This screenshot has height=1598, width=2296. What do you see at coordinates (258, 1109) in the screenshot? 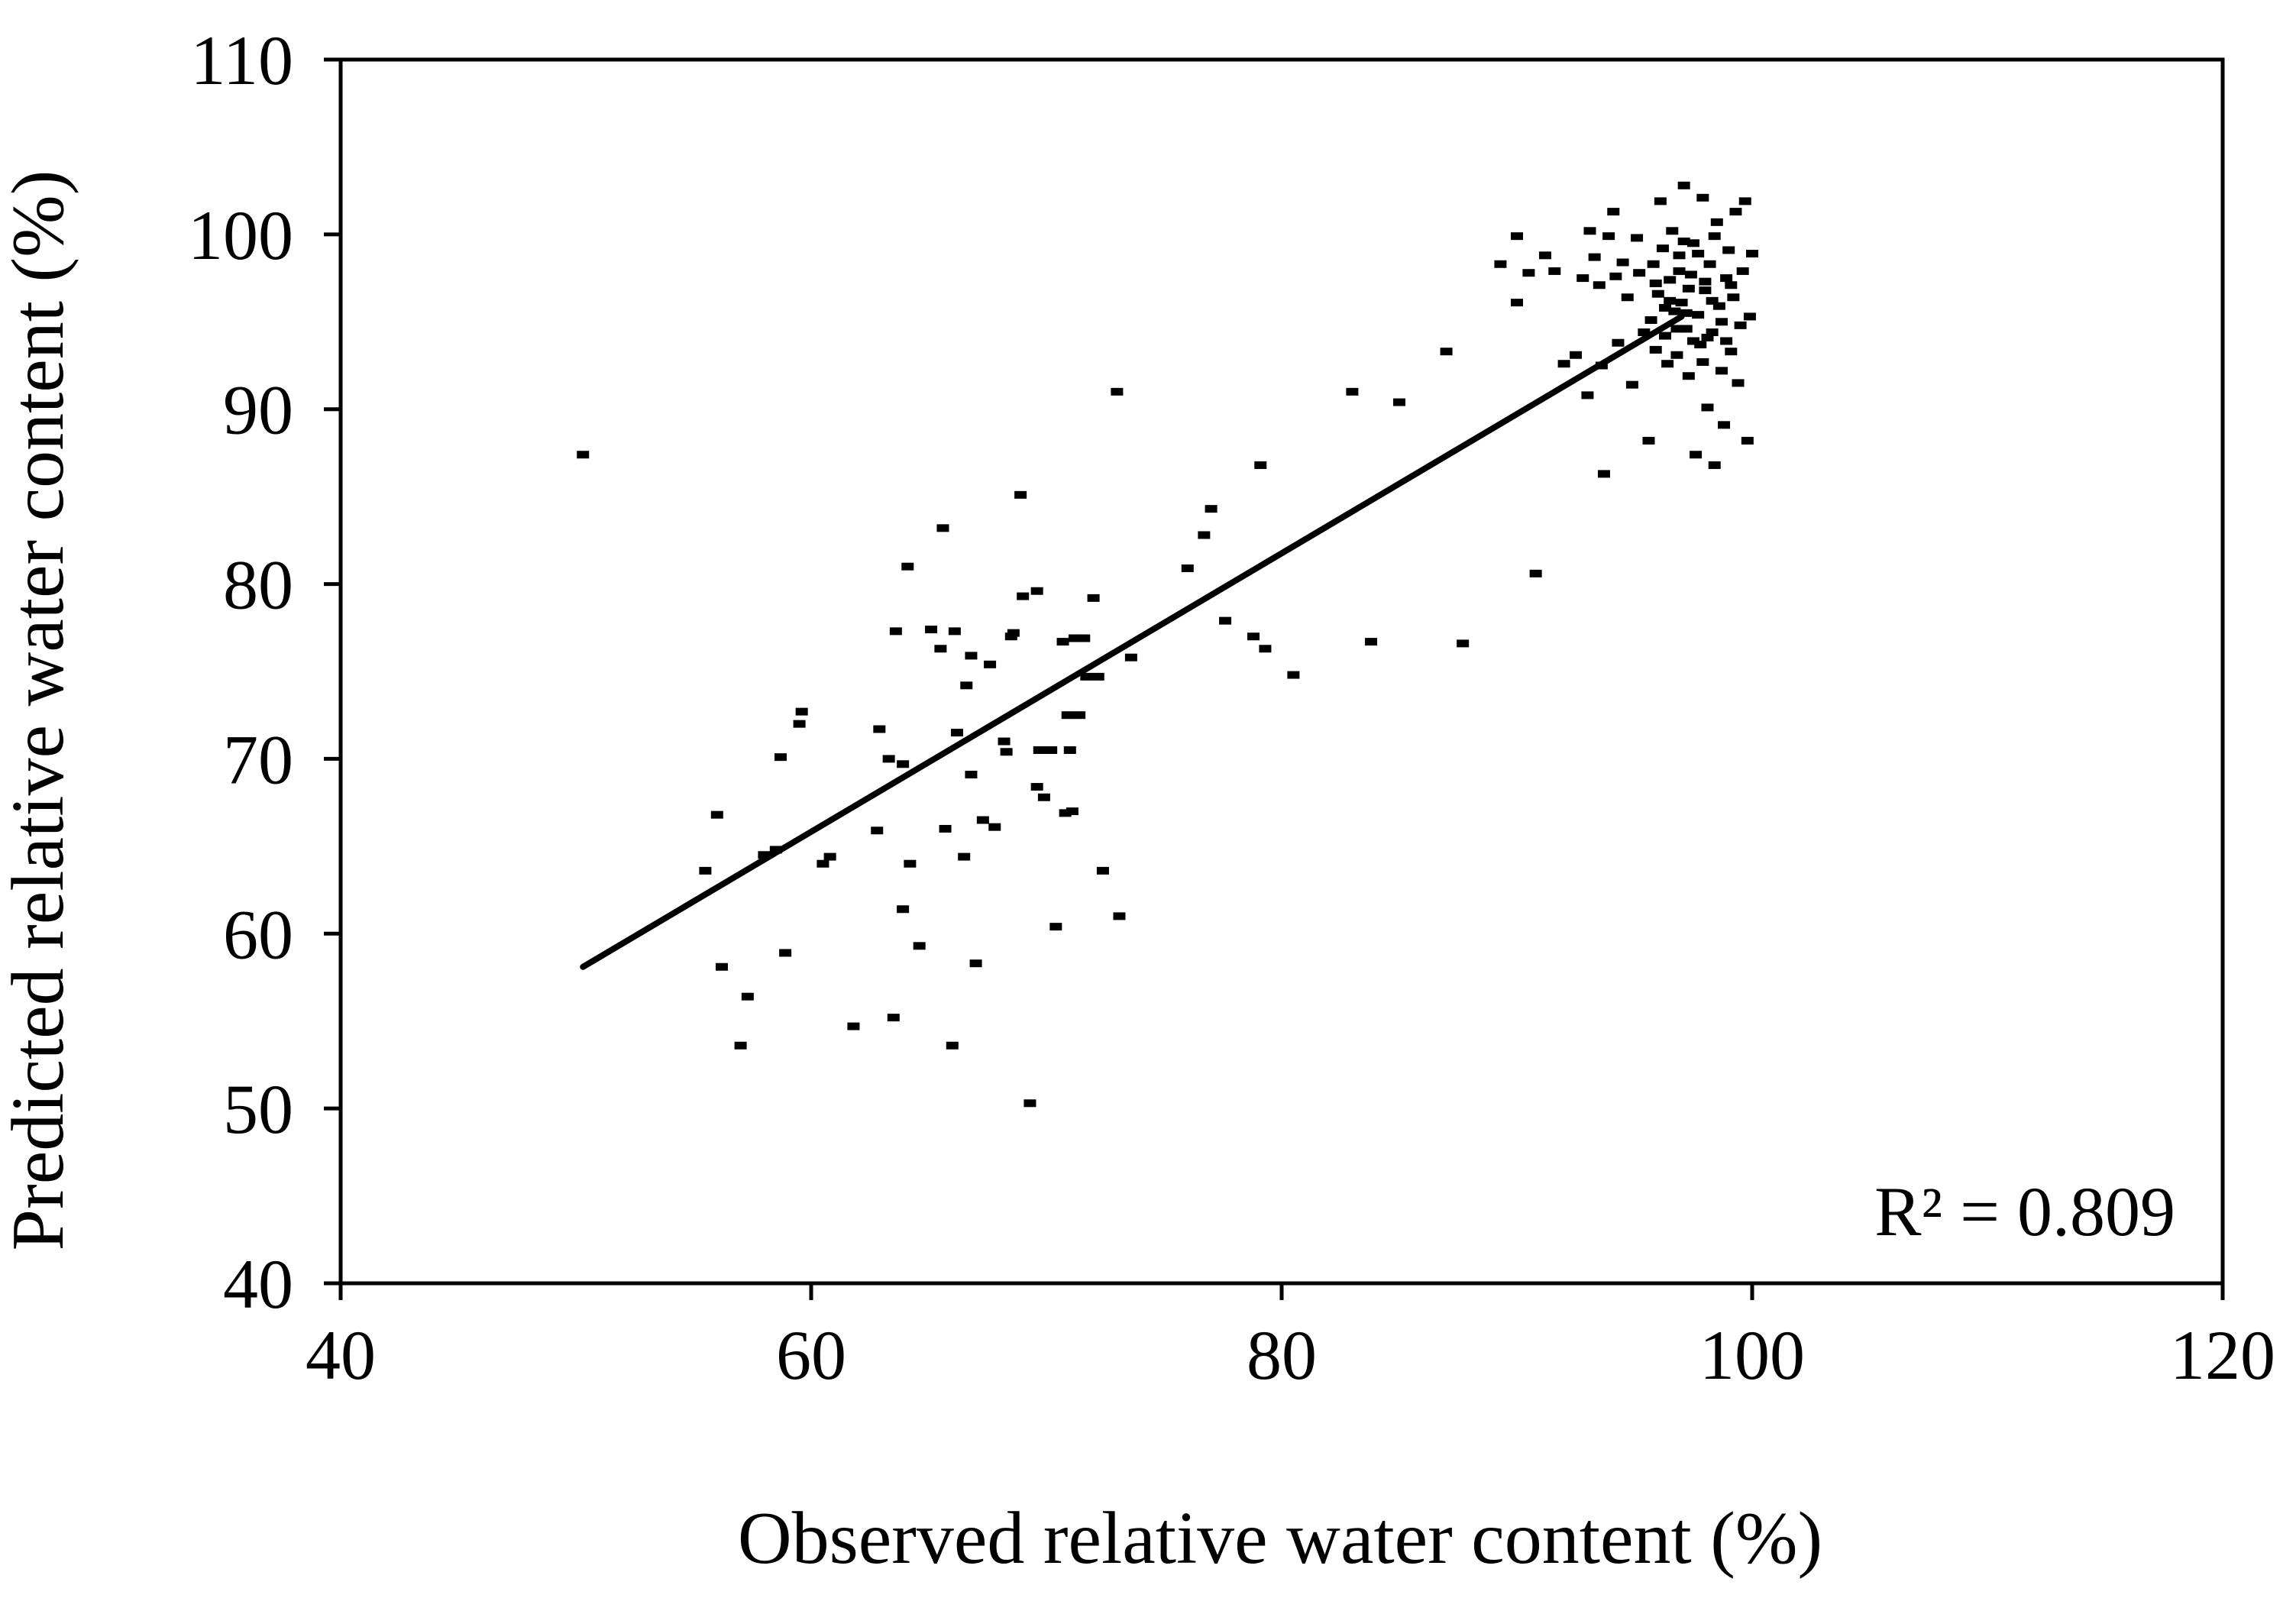
I see `y-tick-label: 50` at bounding box center [258, 1109].